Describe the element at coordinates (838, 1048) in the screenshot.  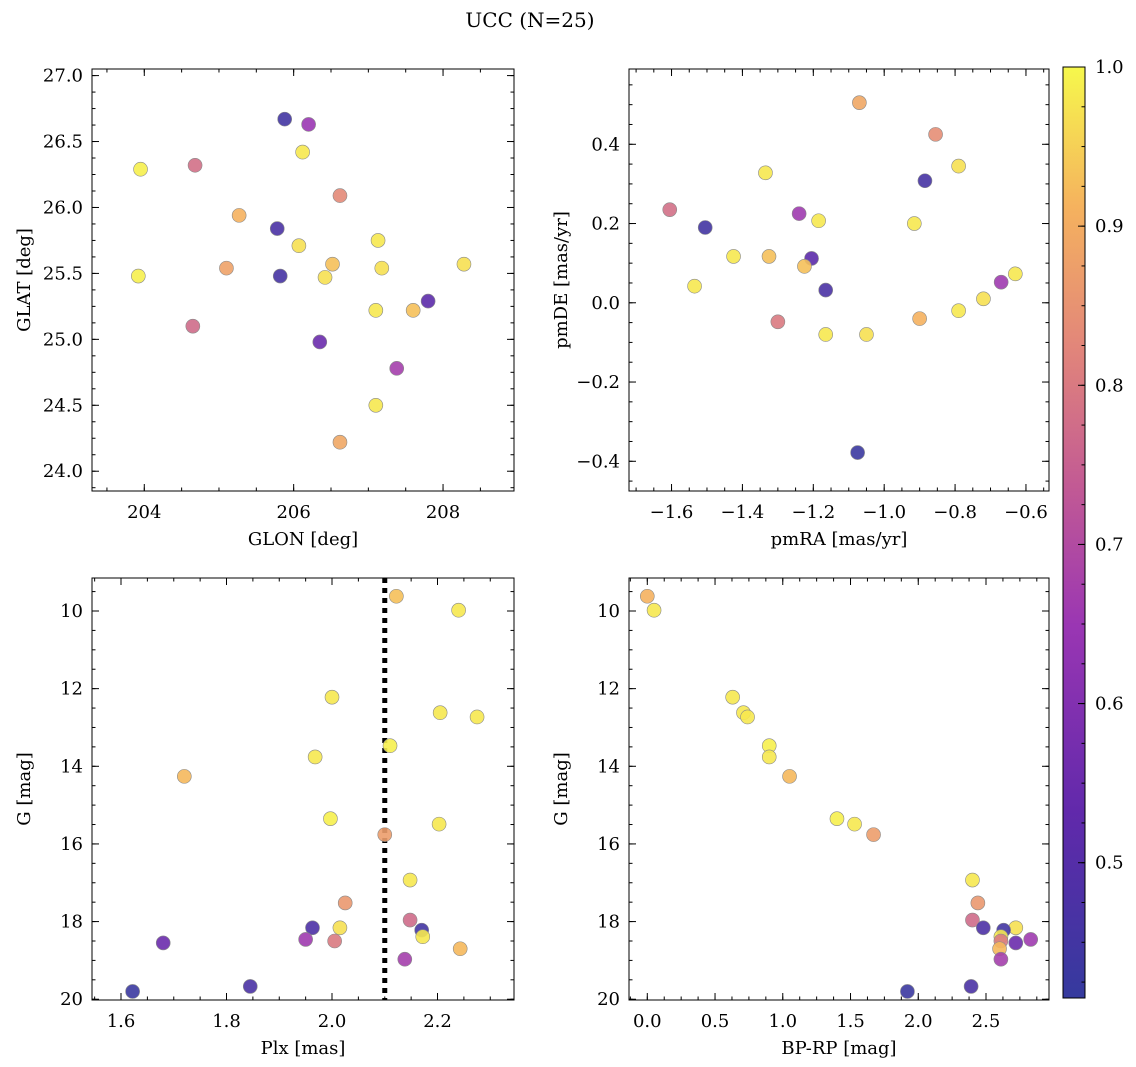
I see `x-axis-label: BP-RP [mag]` at that location.